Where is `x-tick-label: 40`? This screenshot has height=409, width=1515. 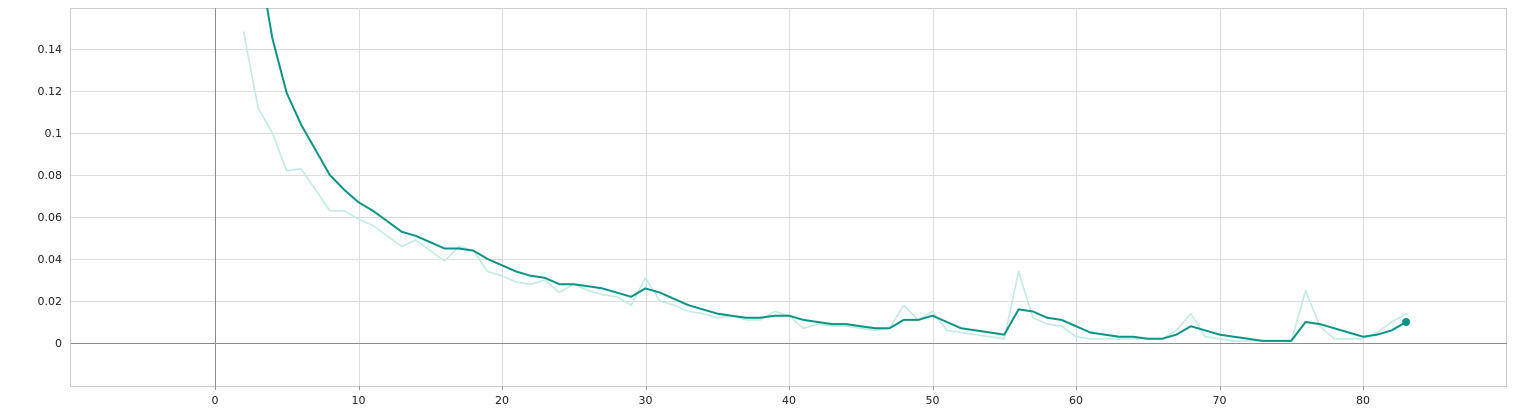 x-tick-label: 40 is located at coordinates (789, 400).